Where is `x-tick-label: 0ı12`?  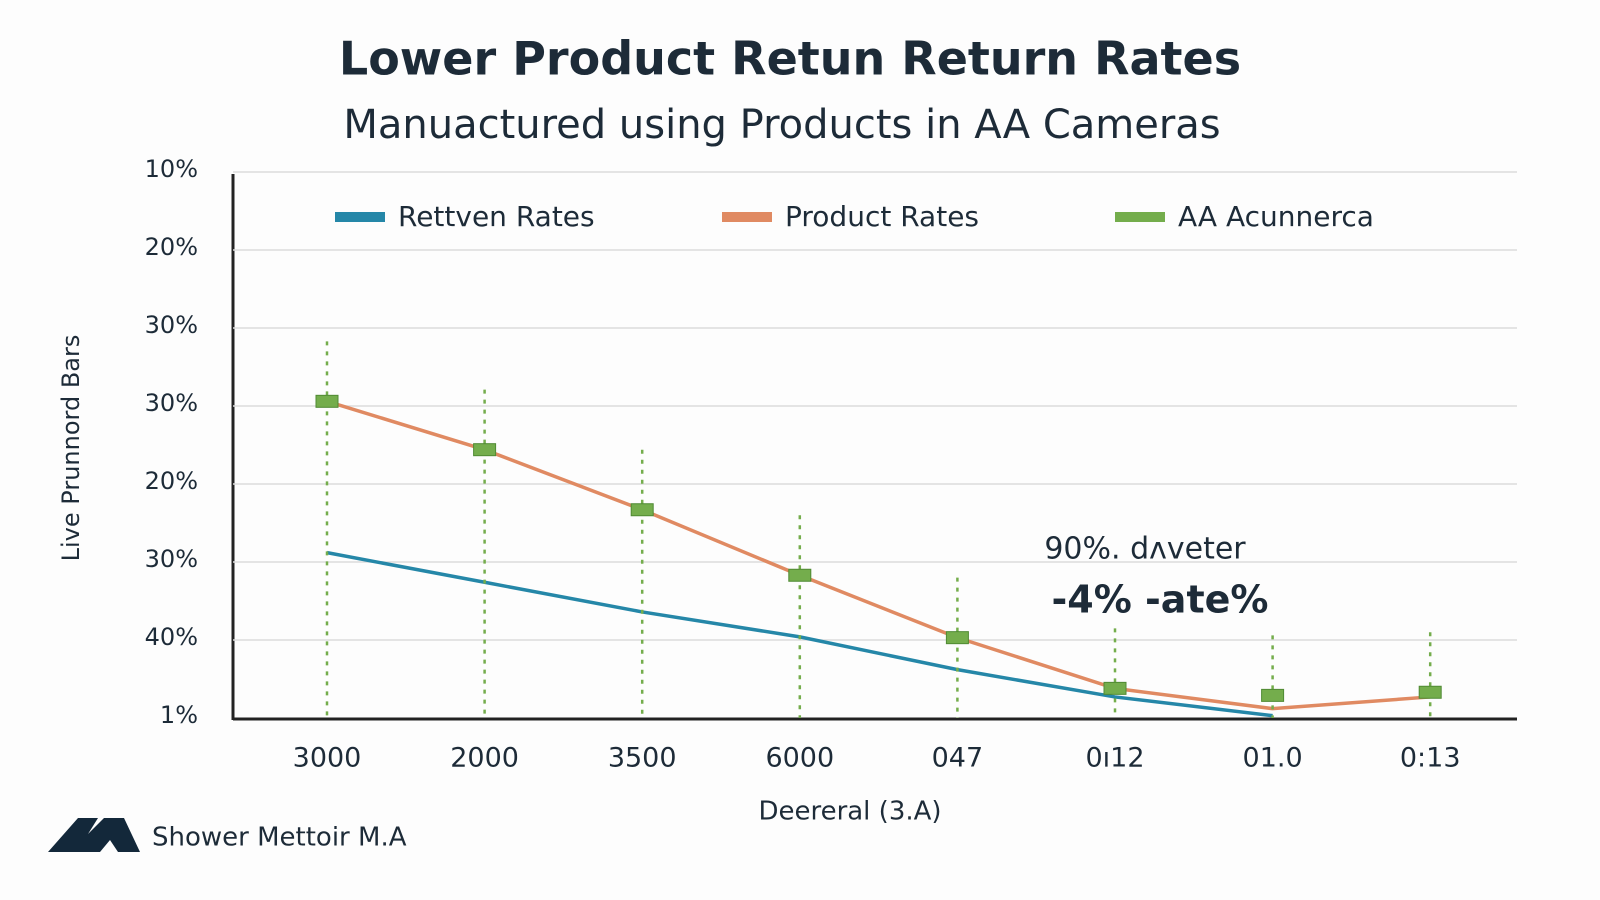
x-tick-label: 0ı12 is located at coordinates (1114, 758).